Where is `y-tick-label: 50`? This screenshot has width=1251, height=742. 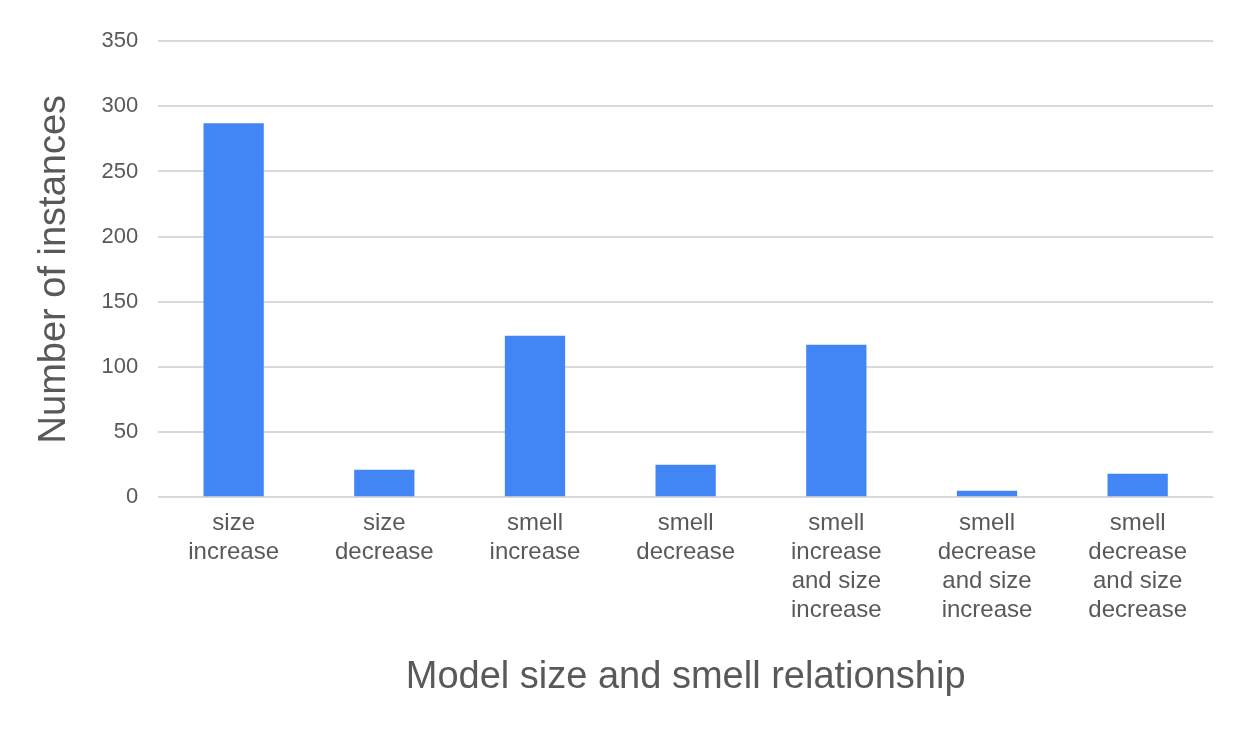 y-tick-label: 50 is located at coordinates (126, 431).